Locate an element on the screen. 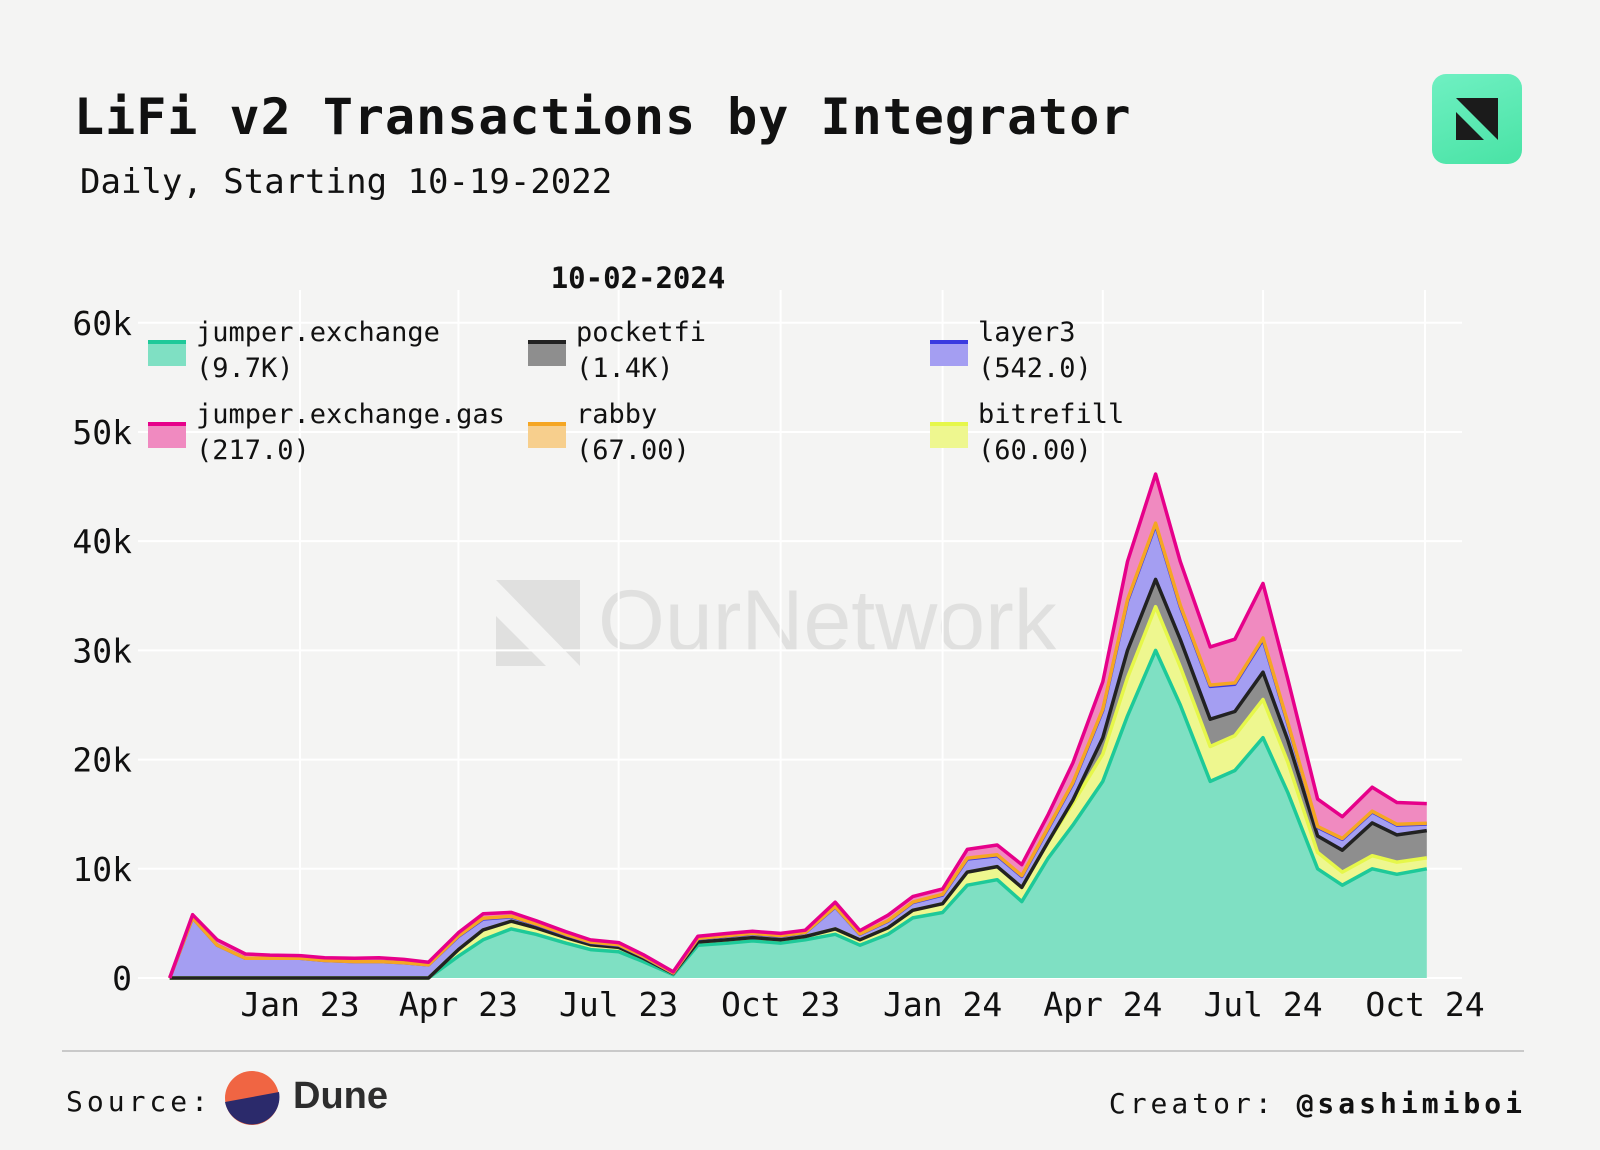  hover-date-label: 10-02-2024 is located at coordinates (638, 278).